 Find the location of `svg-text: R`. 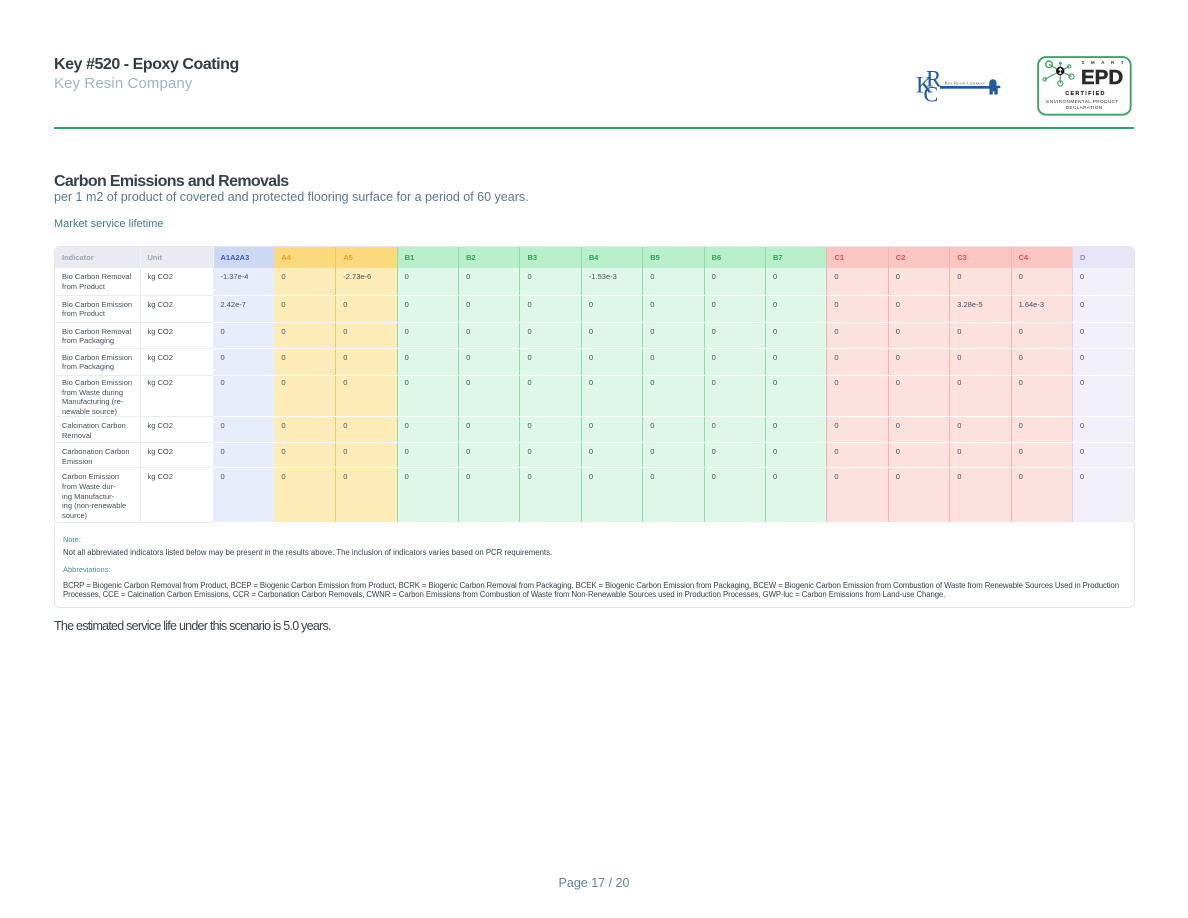

svg-text: R is located at coordinates (934, 79).